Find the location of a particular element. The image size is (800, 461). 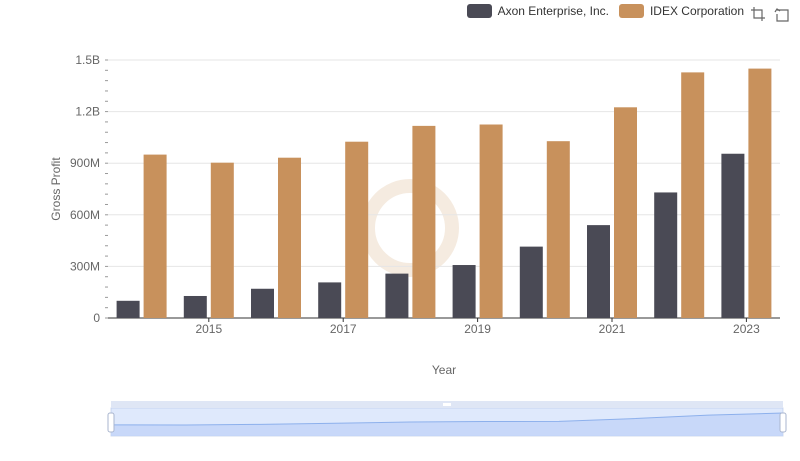

legend-item-idex: IDEX Corporation is located at coordinates (681, 11).